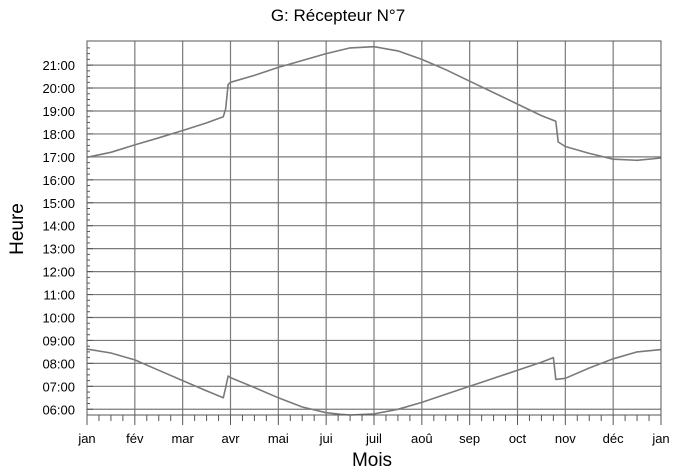 The image size is (676, 473). Describe the element at coordinates (58, 88) in the screenshot. I see `y-tick-label: 20:00` at that location.